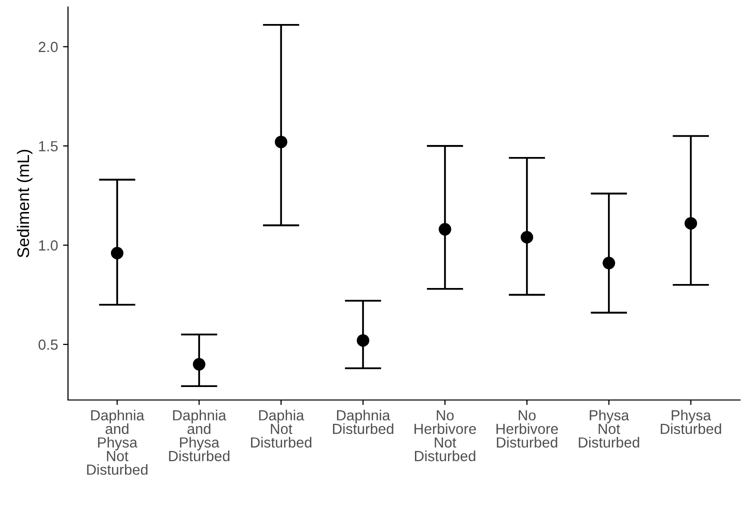 Image resolution: width=743 pixels, height=508 pixels. I want to click on y-axis-title: Sediment (mL), so click(24, 204).